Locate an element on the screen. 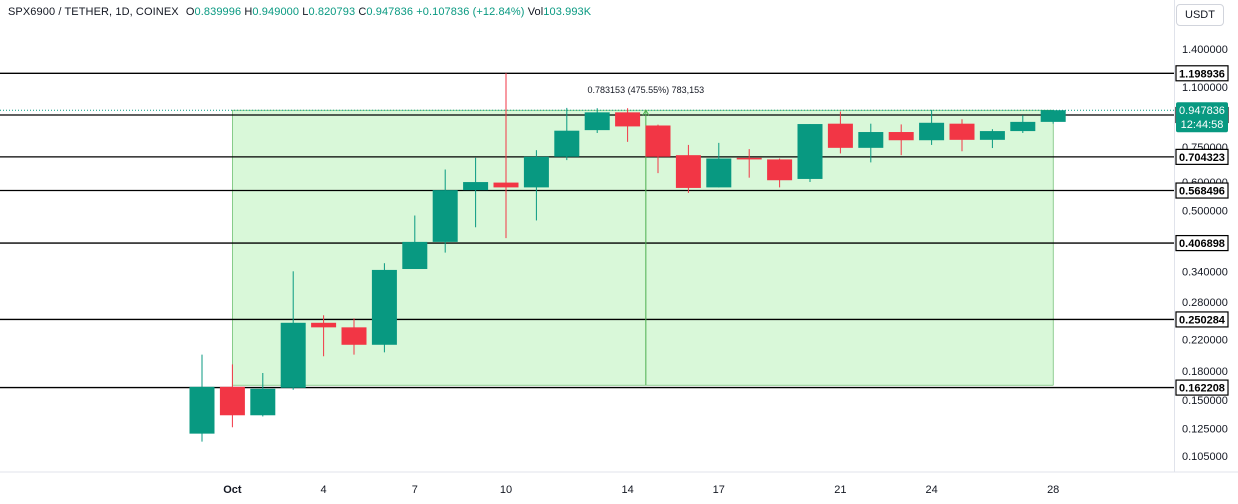  price-tick-label: 0.125000 is located at coordinates (1205, 430).